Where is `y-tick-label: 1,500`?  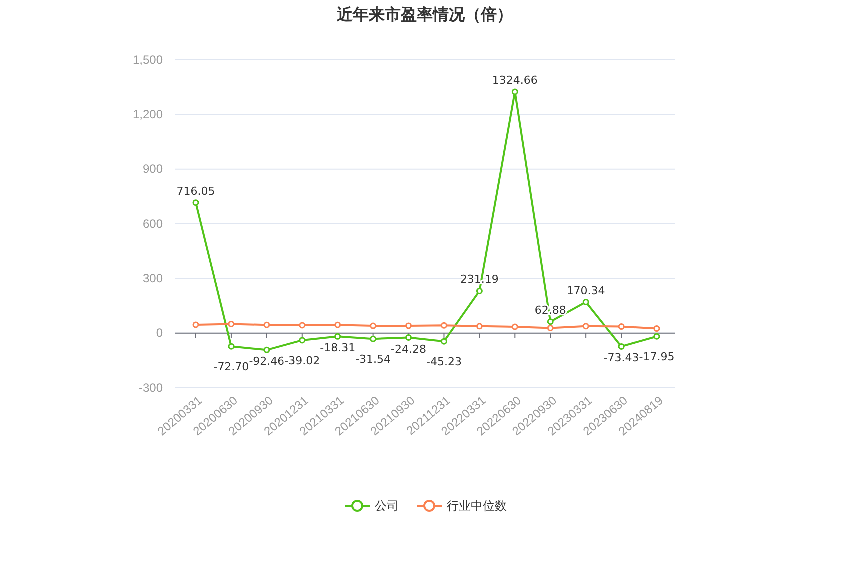
y-tick-label: 1,500 is located at coordinates (148, 59).